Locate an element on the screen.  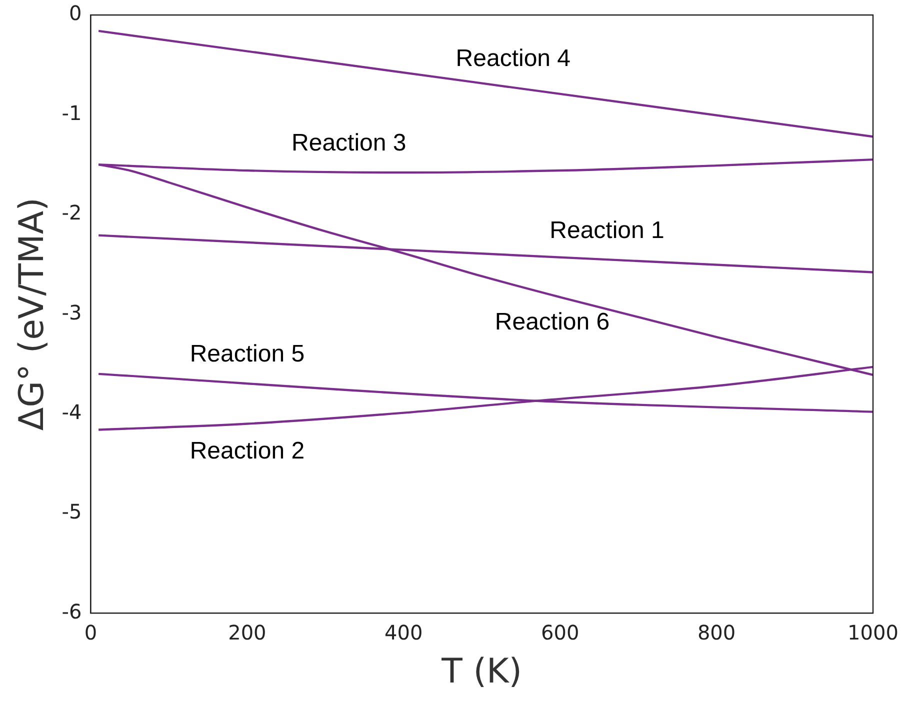
y-tick-label: 0 is located at coordinates (75, 13).